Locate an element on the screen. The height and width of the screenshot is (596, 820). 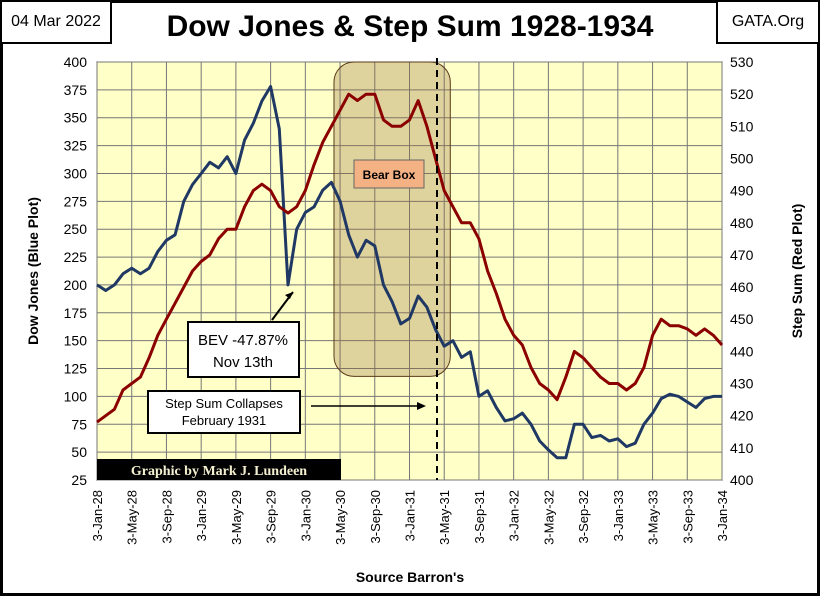
y-tick-label: 100 is located at coordinates (76, 396).